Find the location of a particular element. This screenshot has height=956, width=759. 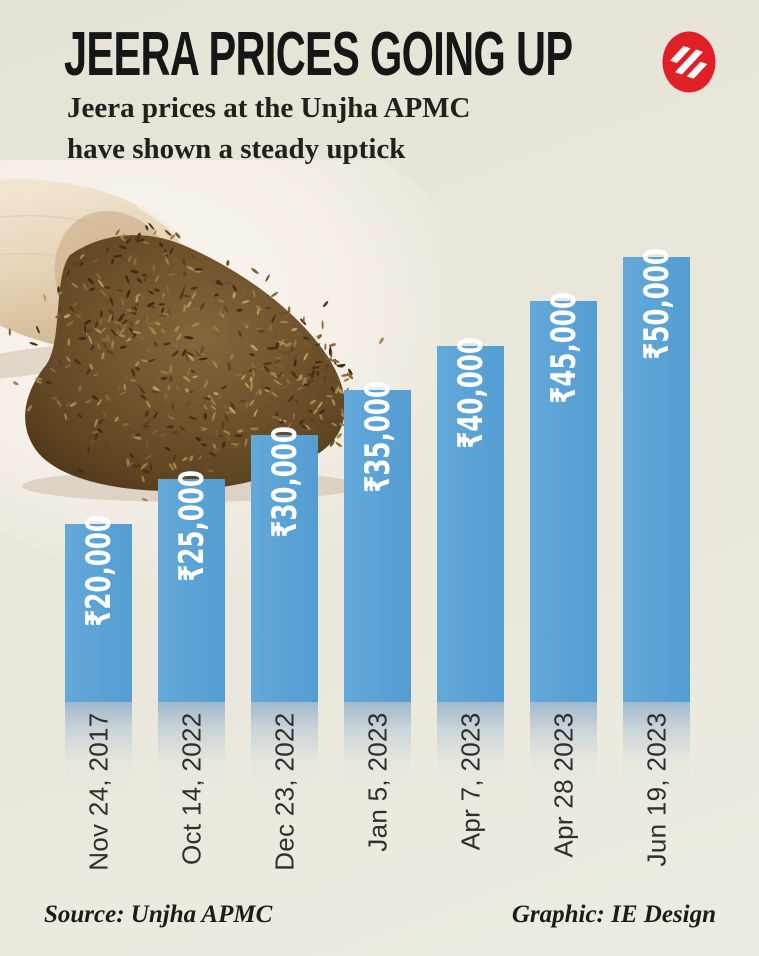

bar-value-label: ₹20,000 is located at coordinates (99, 592).